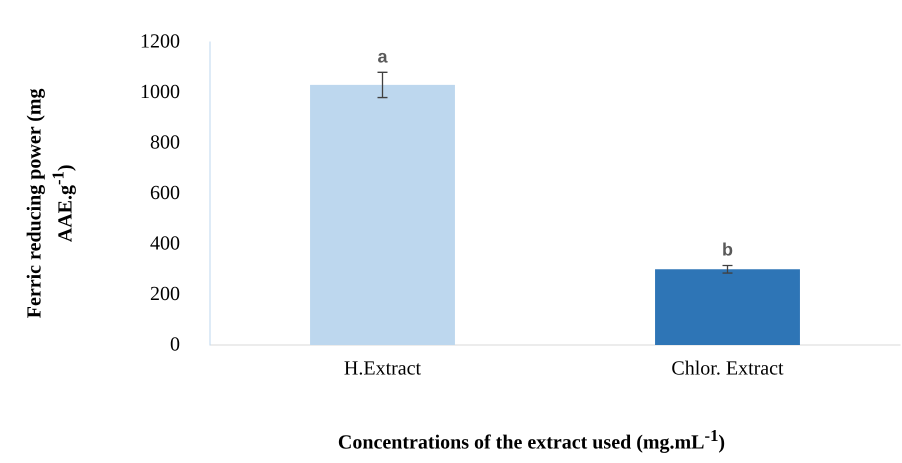 The height and width of the screenshot is (463, 902). I want to click on x-tick-label: Chlor. Extract, so click(727, 368).